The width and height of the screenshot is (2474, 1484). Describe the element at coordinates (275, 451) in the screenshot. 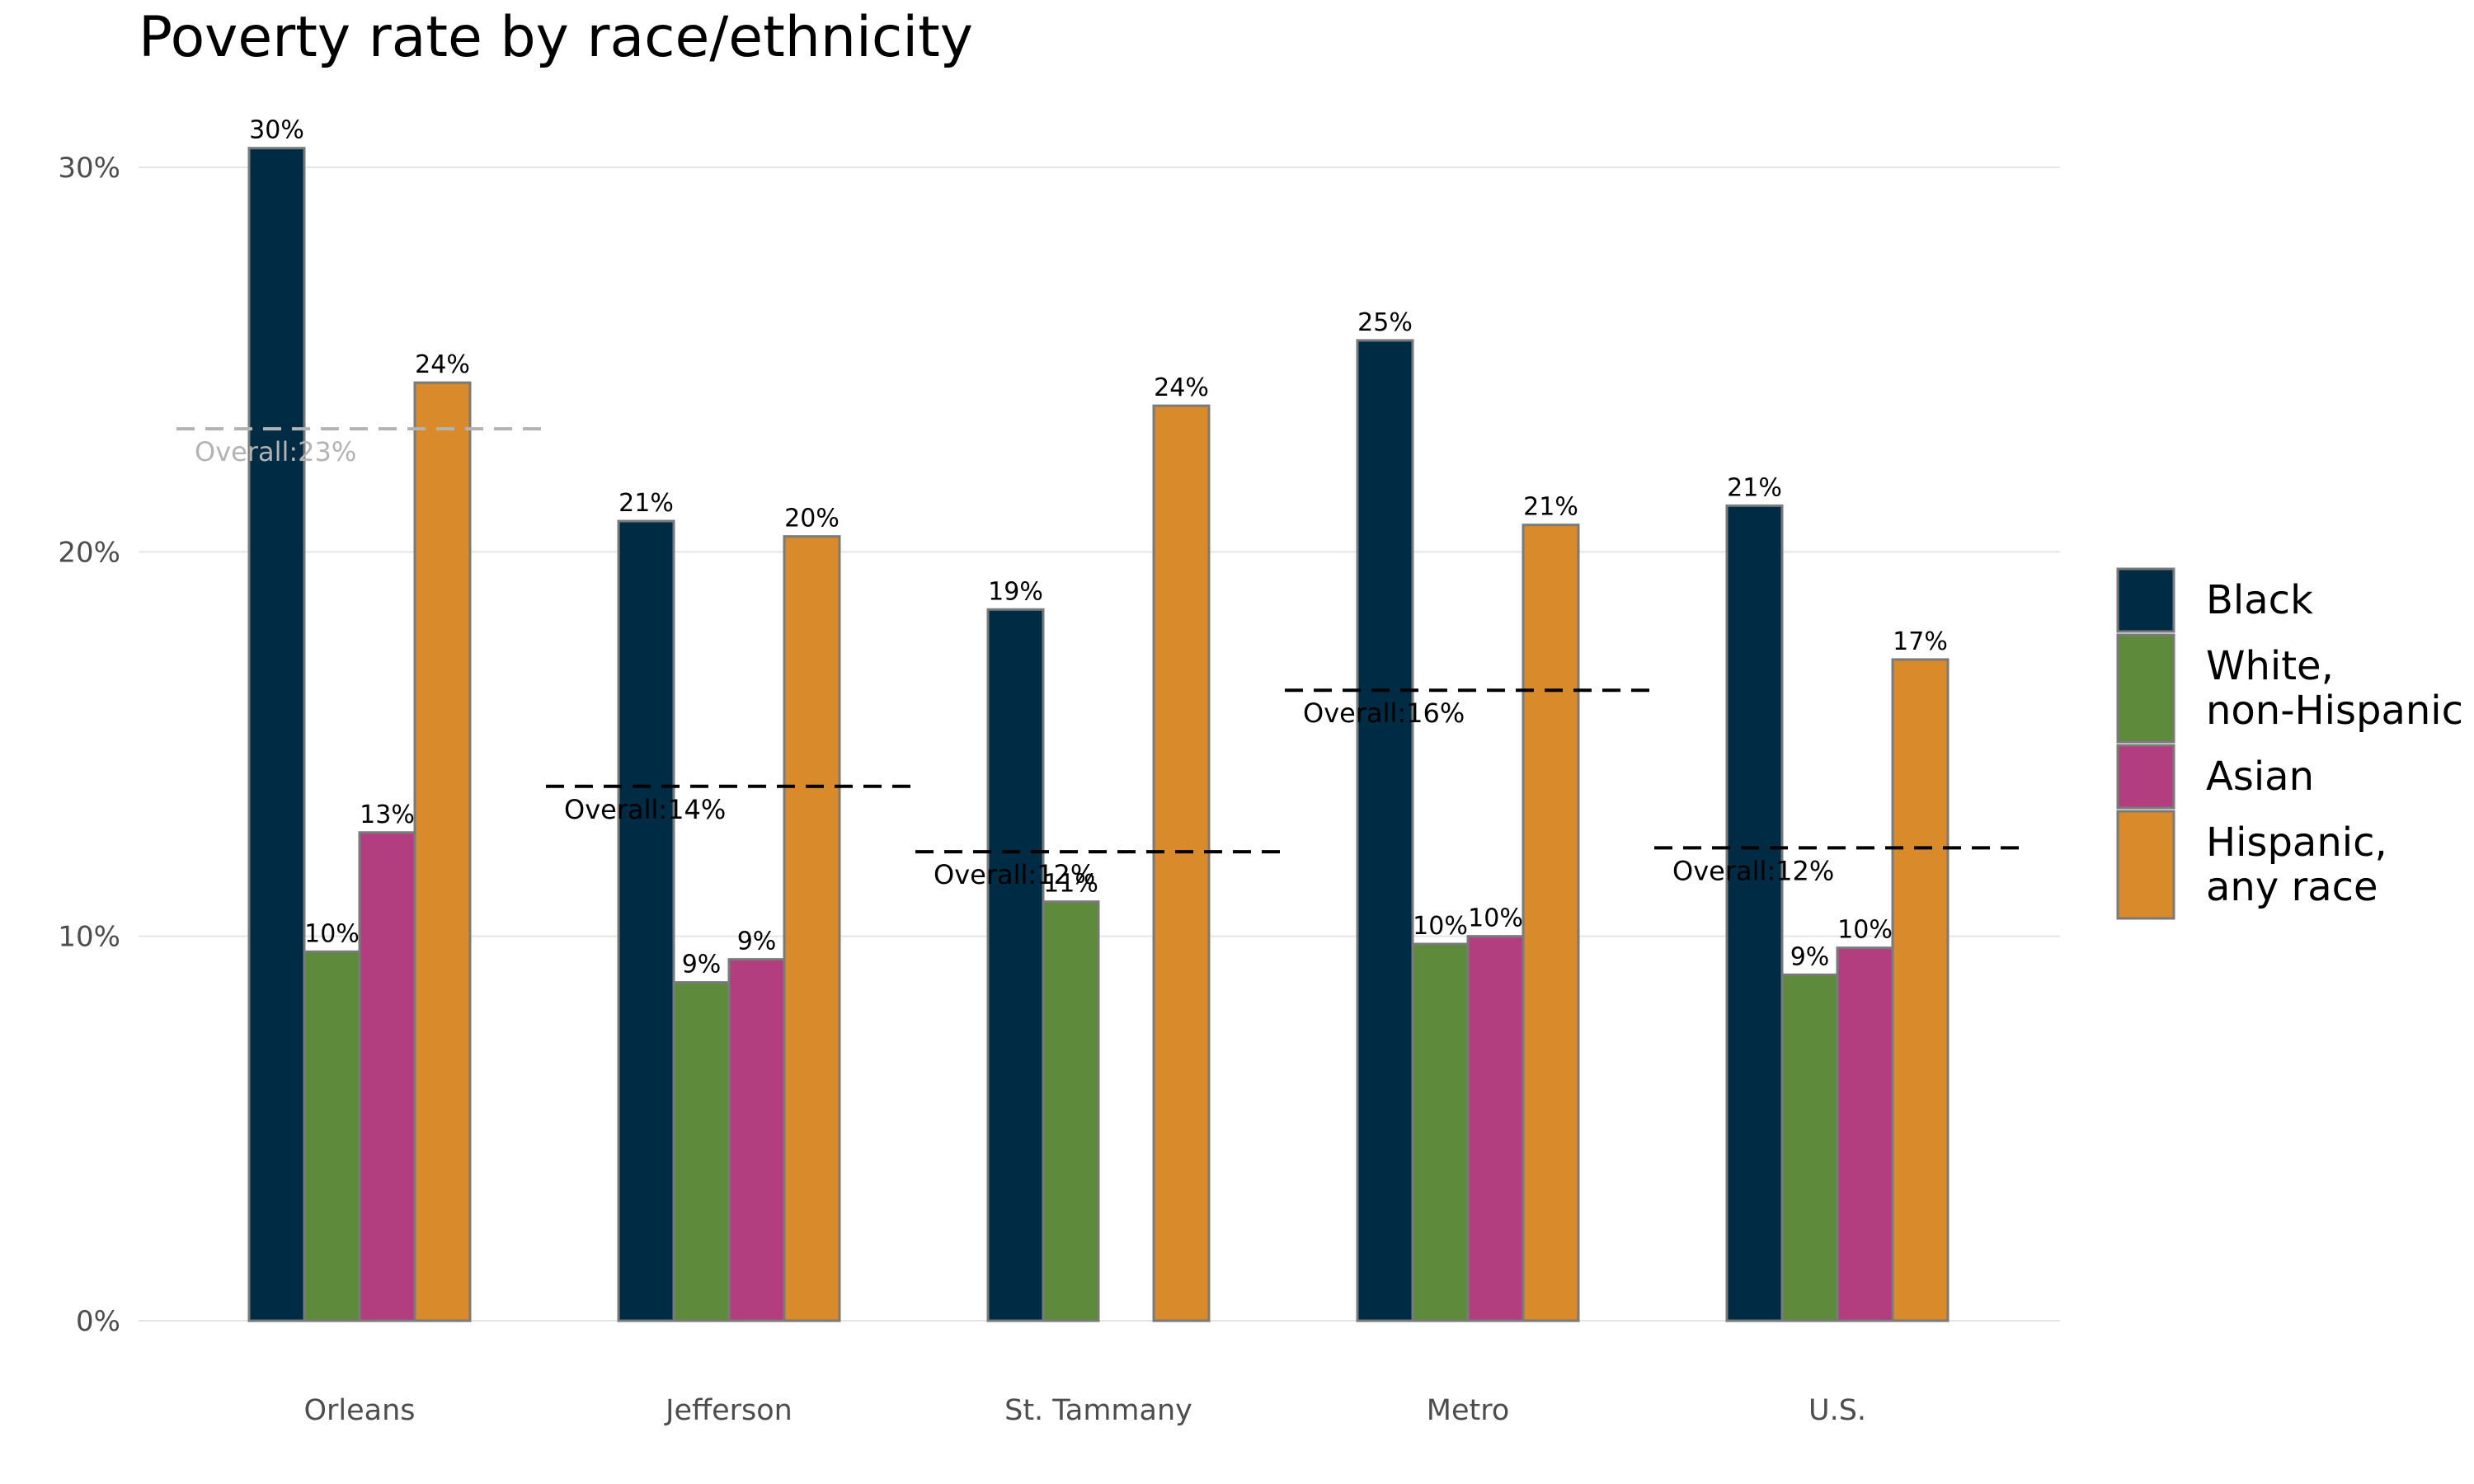

I see `overall-label: Overall:23%` at that location.